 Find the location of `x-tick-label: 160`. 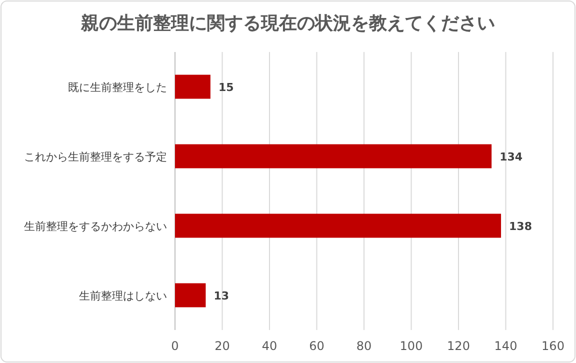

x-tick-label: 160 is located at coordinates (553, 346).